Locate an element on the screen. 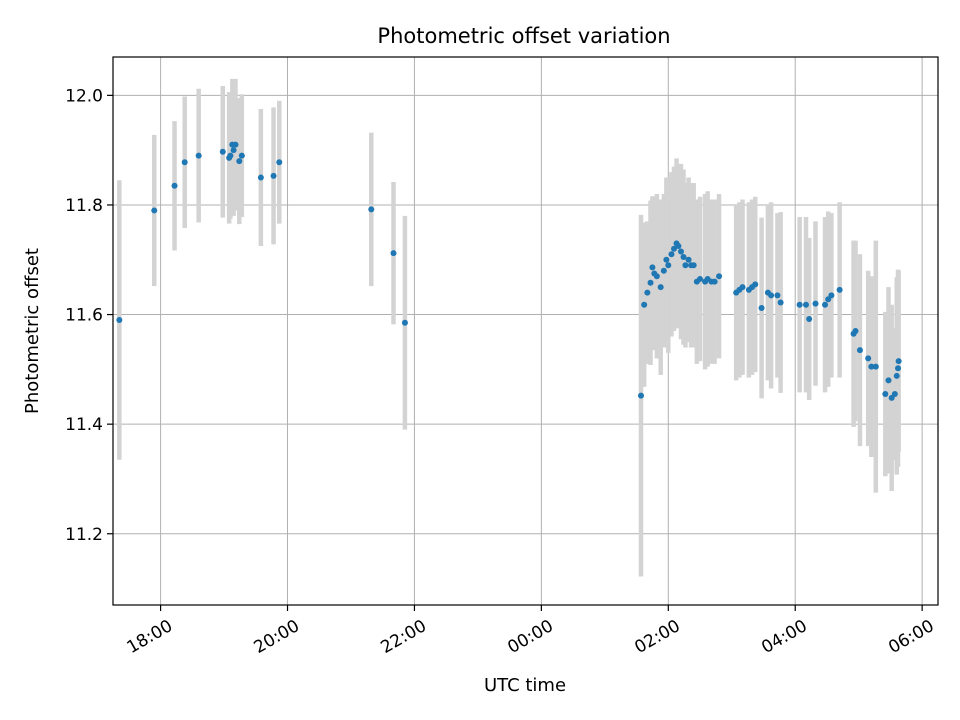 This screenshot has width=960, height=720. y-tick-label: 11.6 is located at coordinates (84, 316).